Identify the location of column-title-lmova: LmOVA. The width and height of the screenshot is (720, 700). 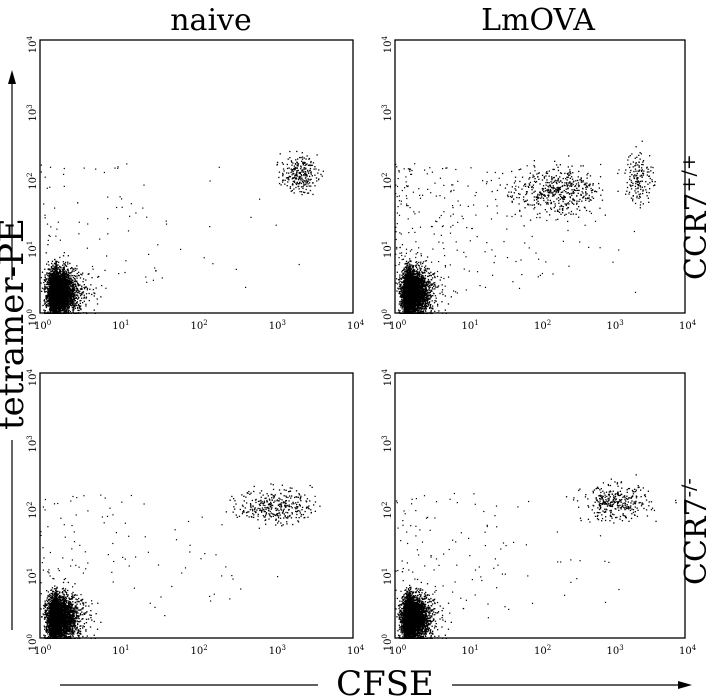
(538, 20).